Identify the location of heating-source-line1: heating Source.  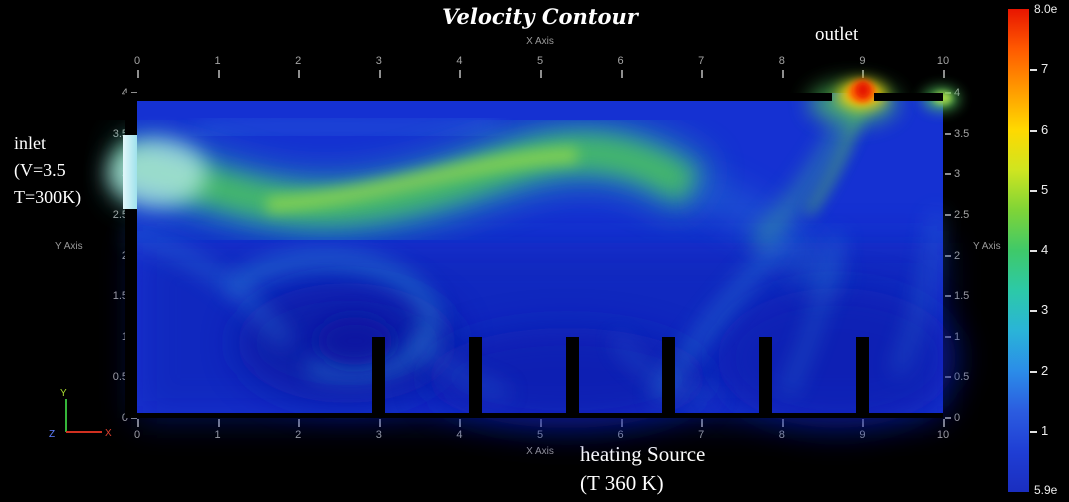
(643, 454).